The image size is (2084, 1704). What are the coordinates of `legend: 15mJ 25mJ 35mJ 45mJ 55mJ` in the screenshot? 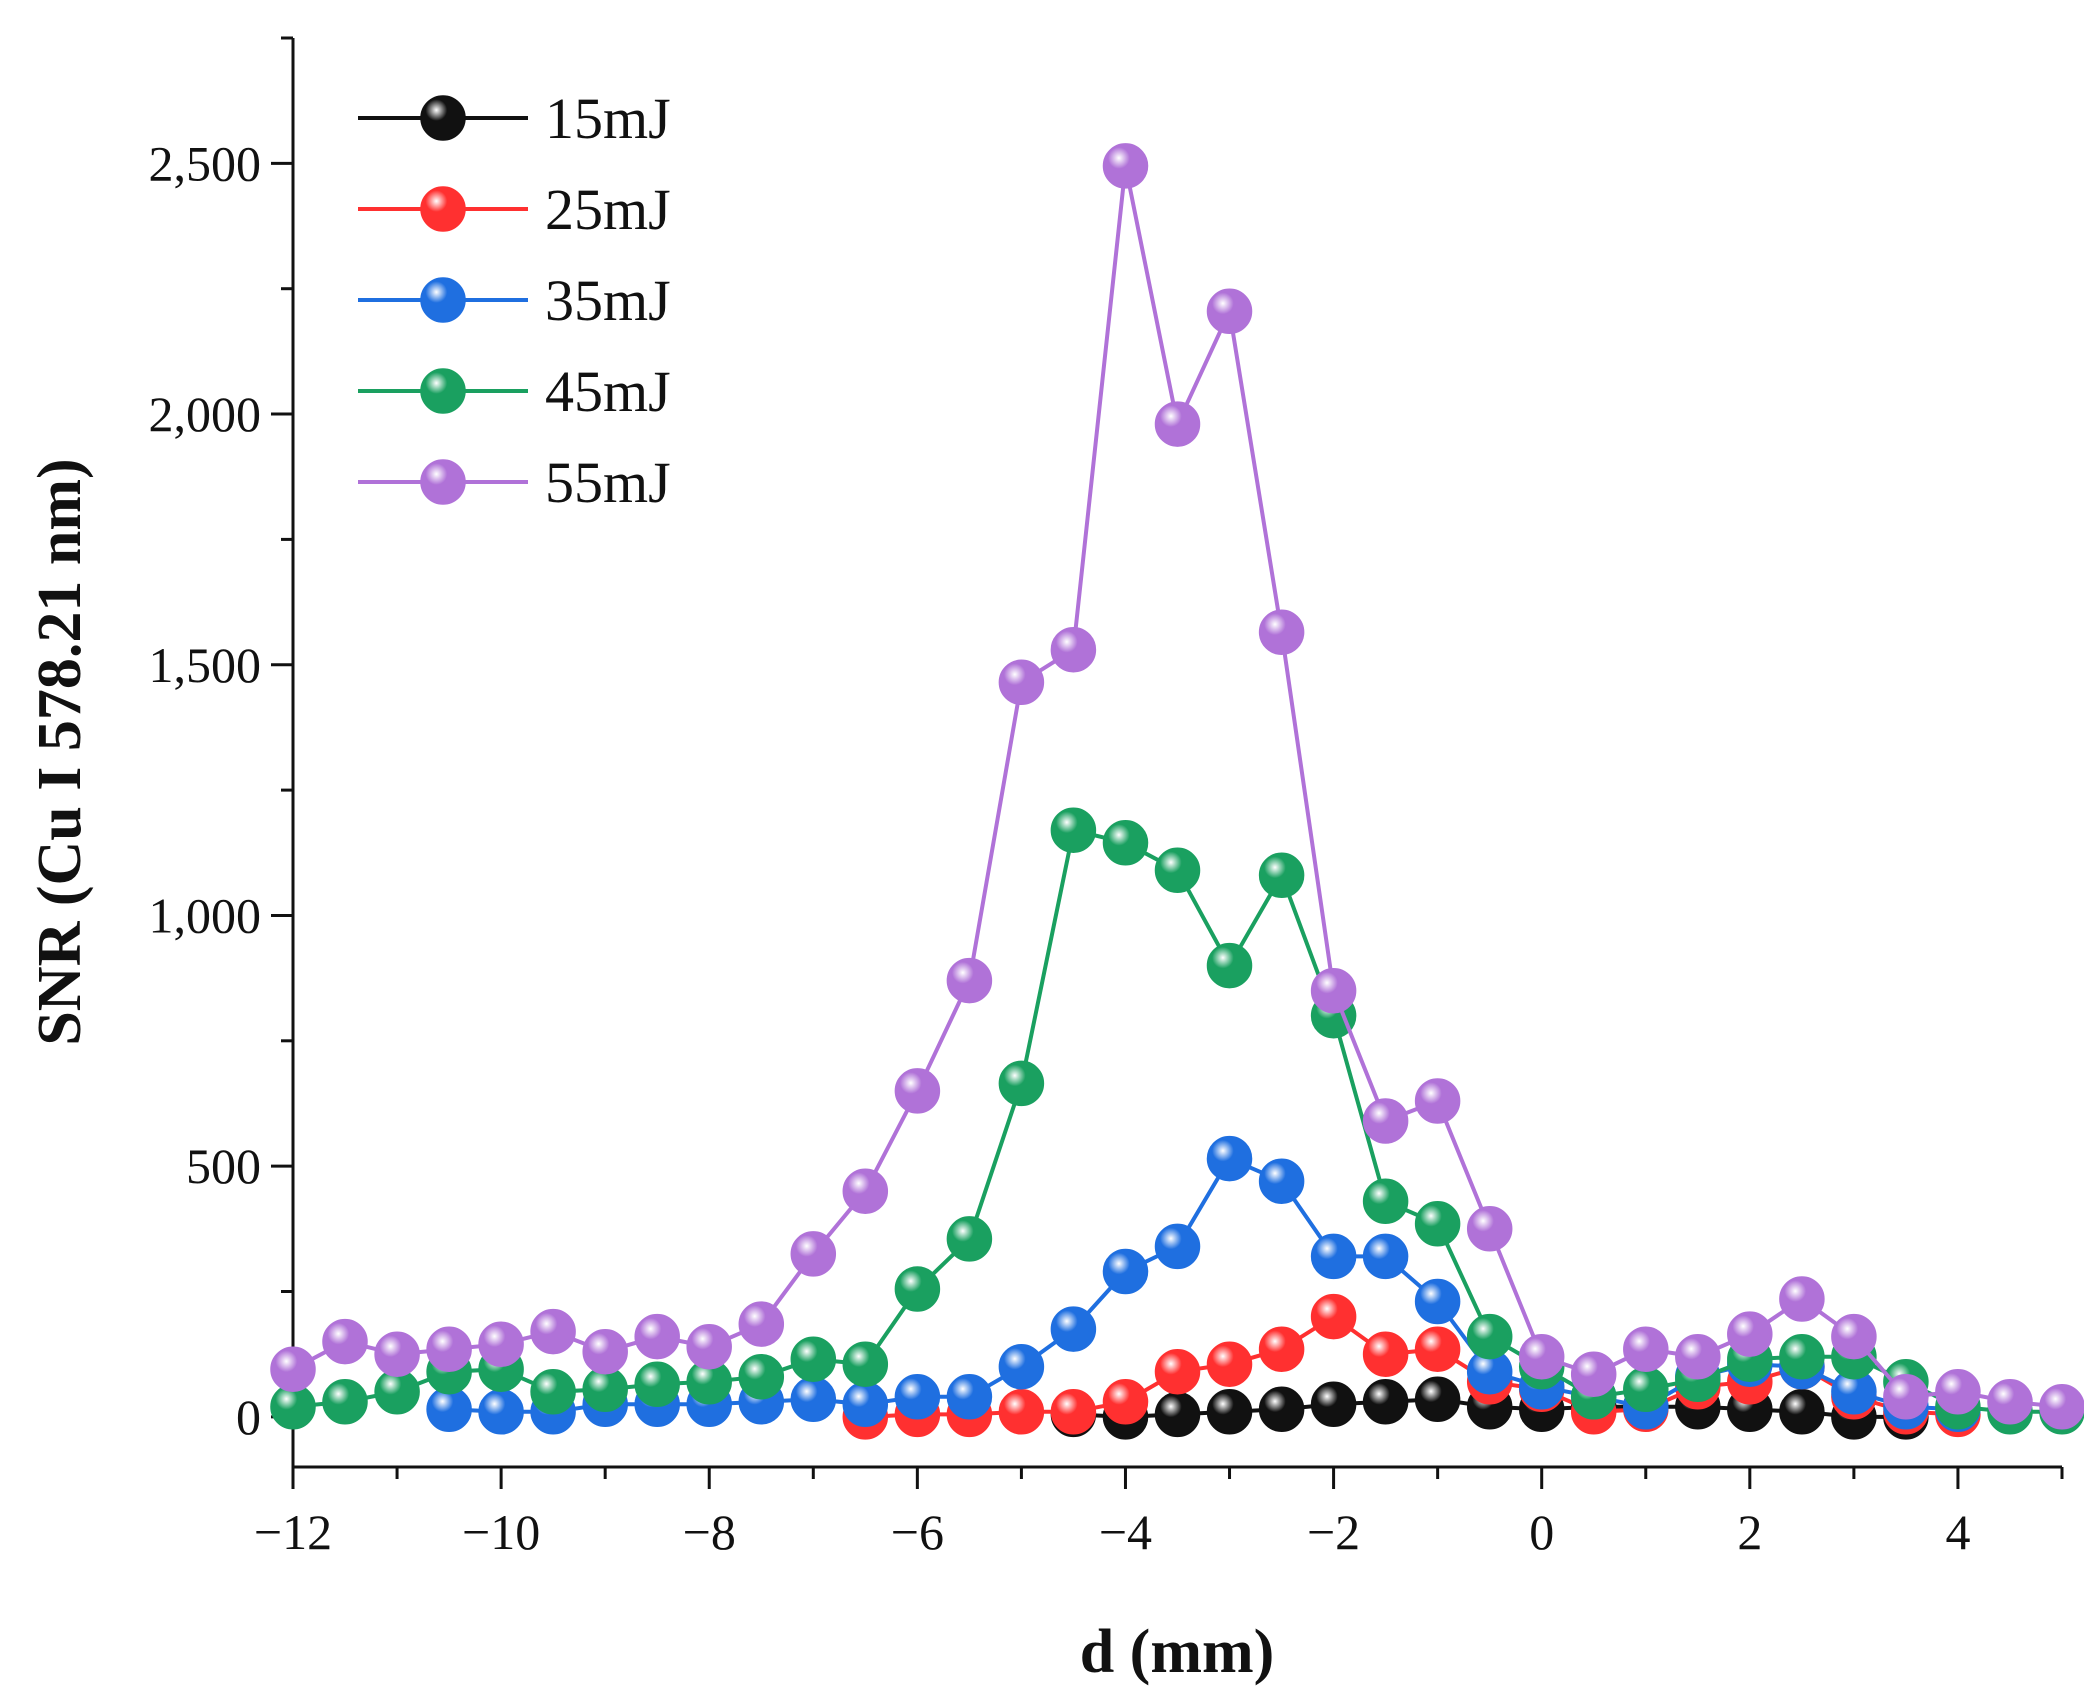 It's located at (514, 300).